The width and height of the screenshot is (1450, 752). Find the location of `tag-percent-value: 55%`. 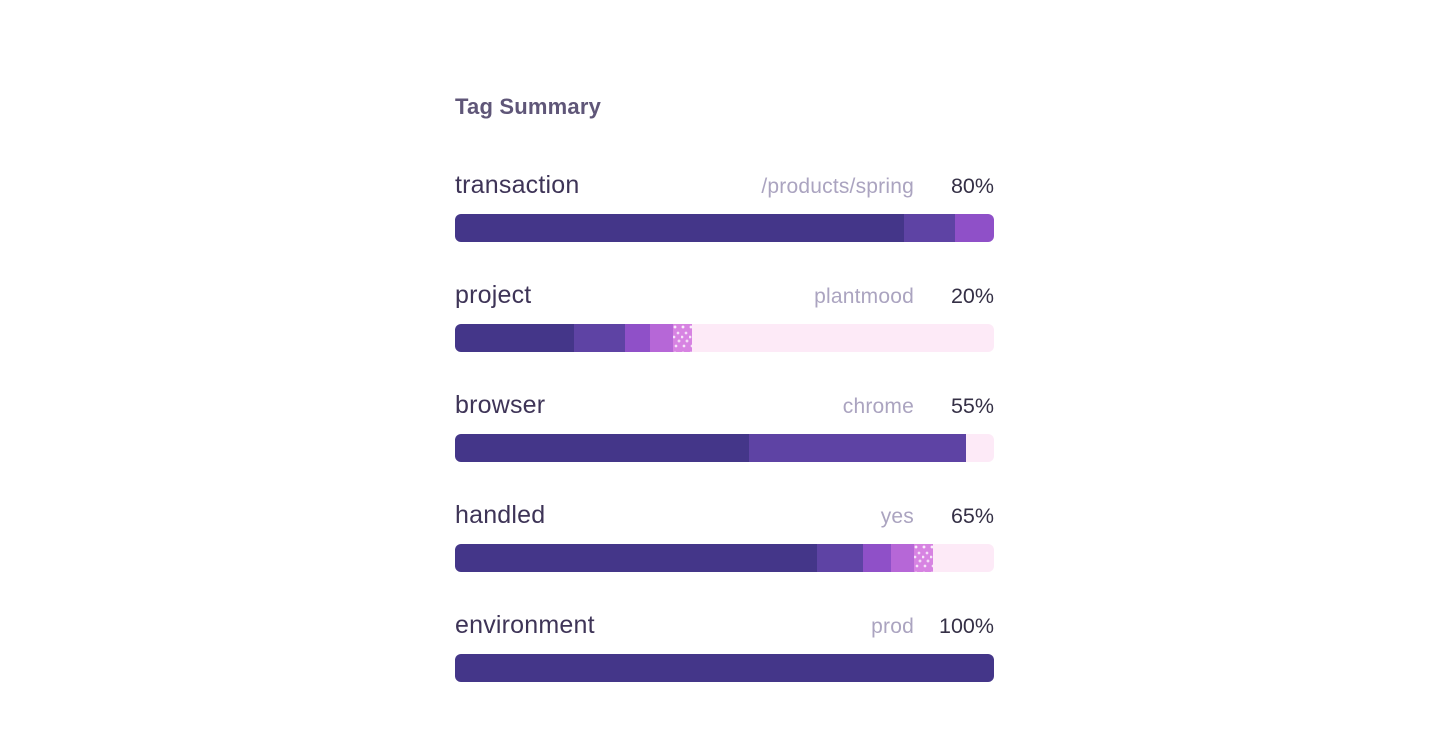

tag-percent-value: 55% is located at coordinates (972, 406).